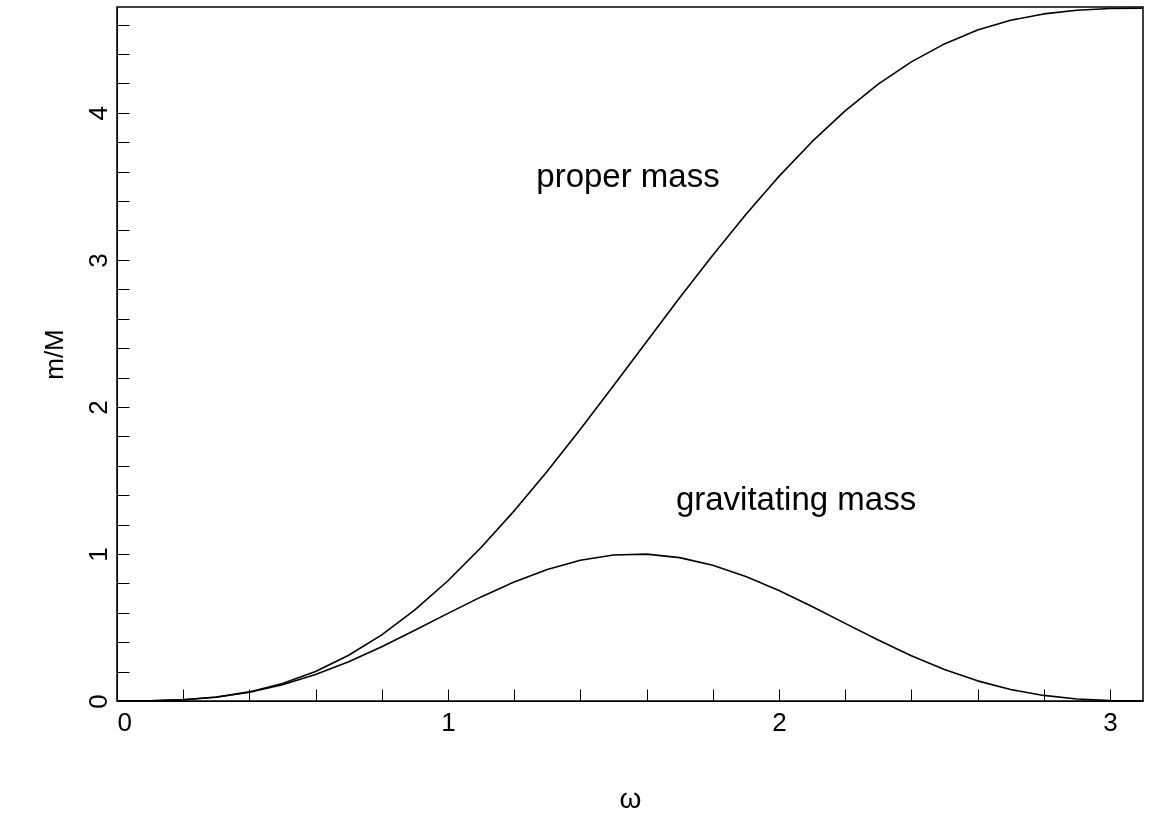 This screenshot has height=826, width=1154. What do you see at coordinates (97, 701) in the screenshot?
I see `y-tick-label: 0` at bounding box center [97, 701].